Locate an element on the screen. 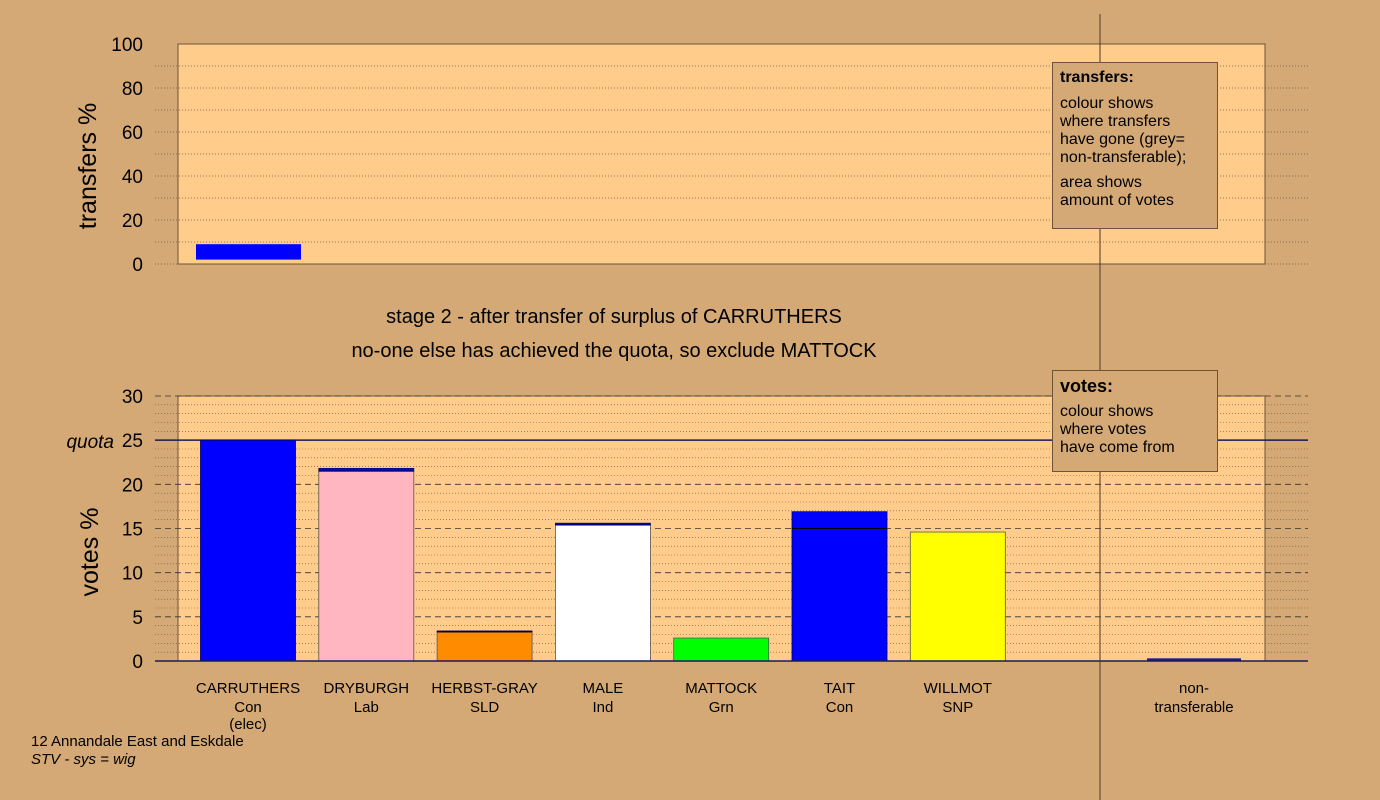  votes-y-tick: 10 is located at coordinates (132, 574).